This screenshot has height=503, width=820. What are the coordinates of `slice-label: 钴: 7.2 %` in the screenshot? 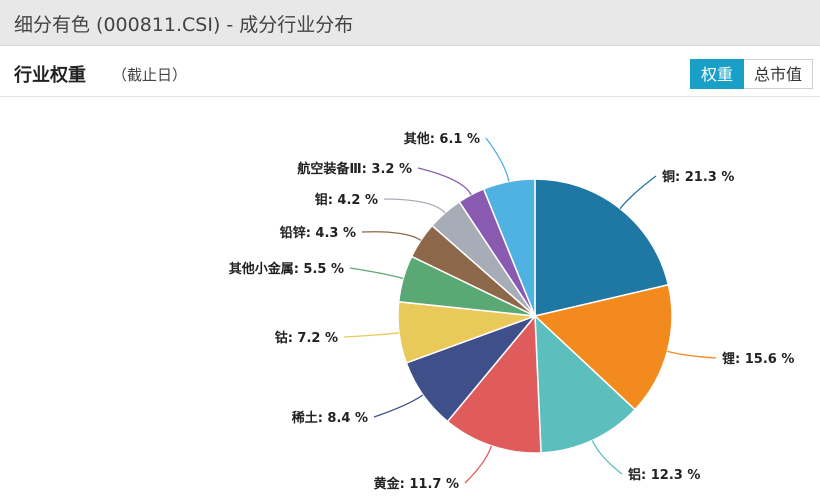 It's located at (306, 338).